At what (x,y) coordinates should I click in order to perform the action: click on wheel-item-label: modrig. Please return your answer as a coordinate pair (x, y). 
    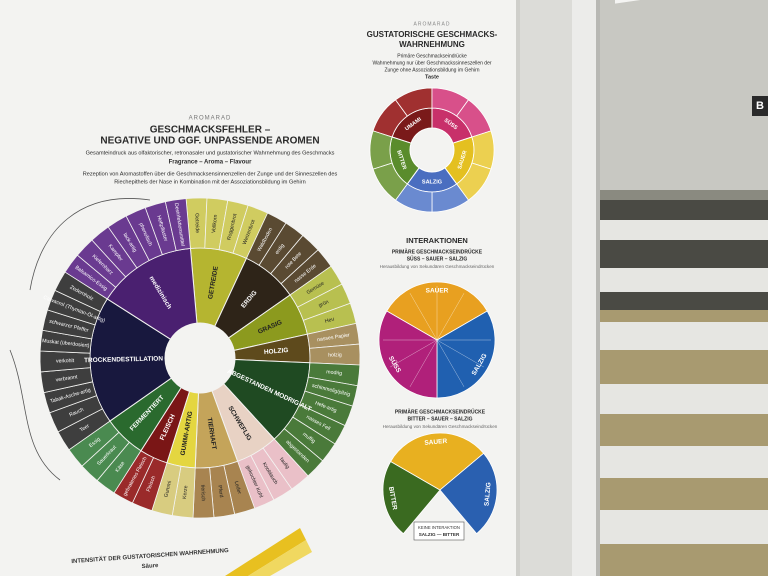
    Looking at the image, I should click on (334, 373).